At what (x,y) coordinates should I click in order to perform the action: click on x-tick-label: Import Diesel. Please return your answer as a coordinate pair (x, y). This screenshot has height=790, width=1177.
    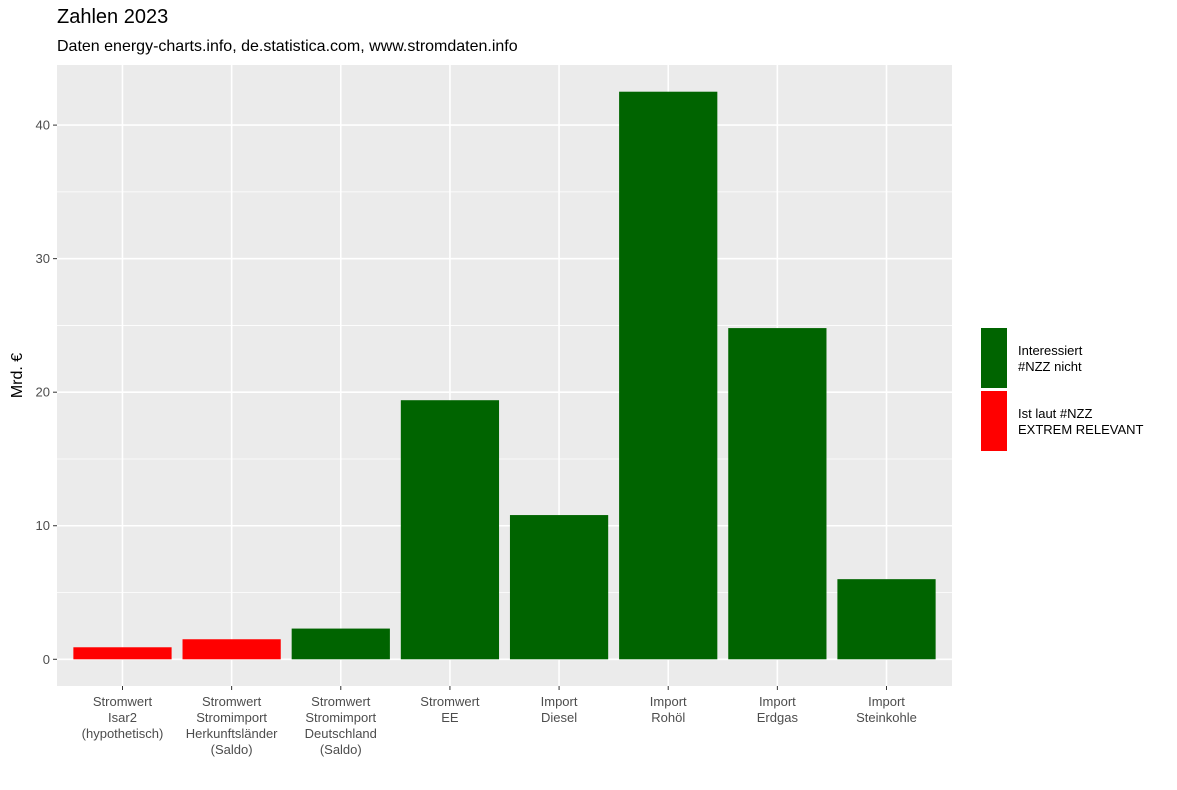
    Looking at the image, I should click on (559, 709).